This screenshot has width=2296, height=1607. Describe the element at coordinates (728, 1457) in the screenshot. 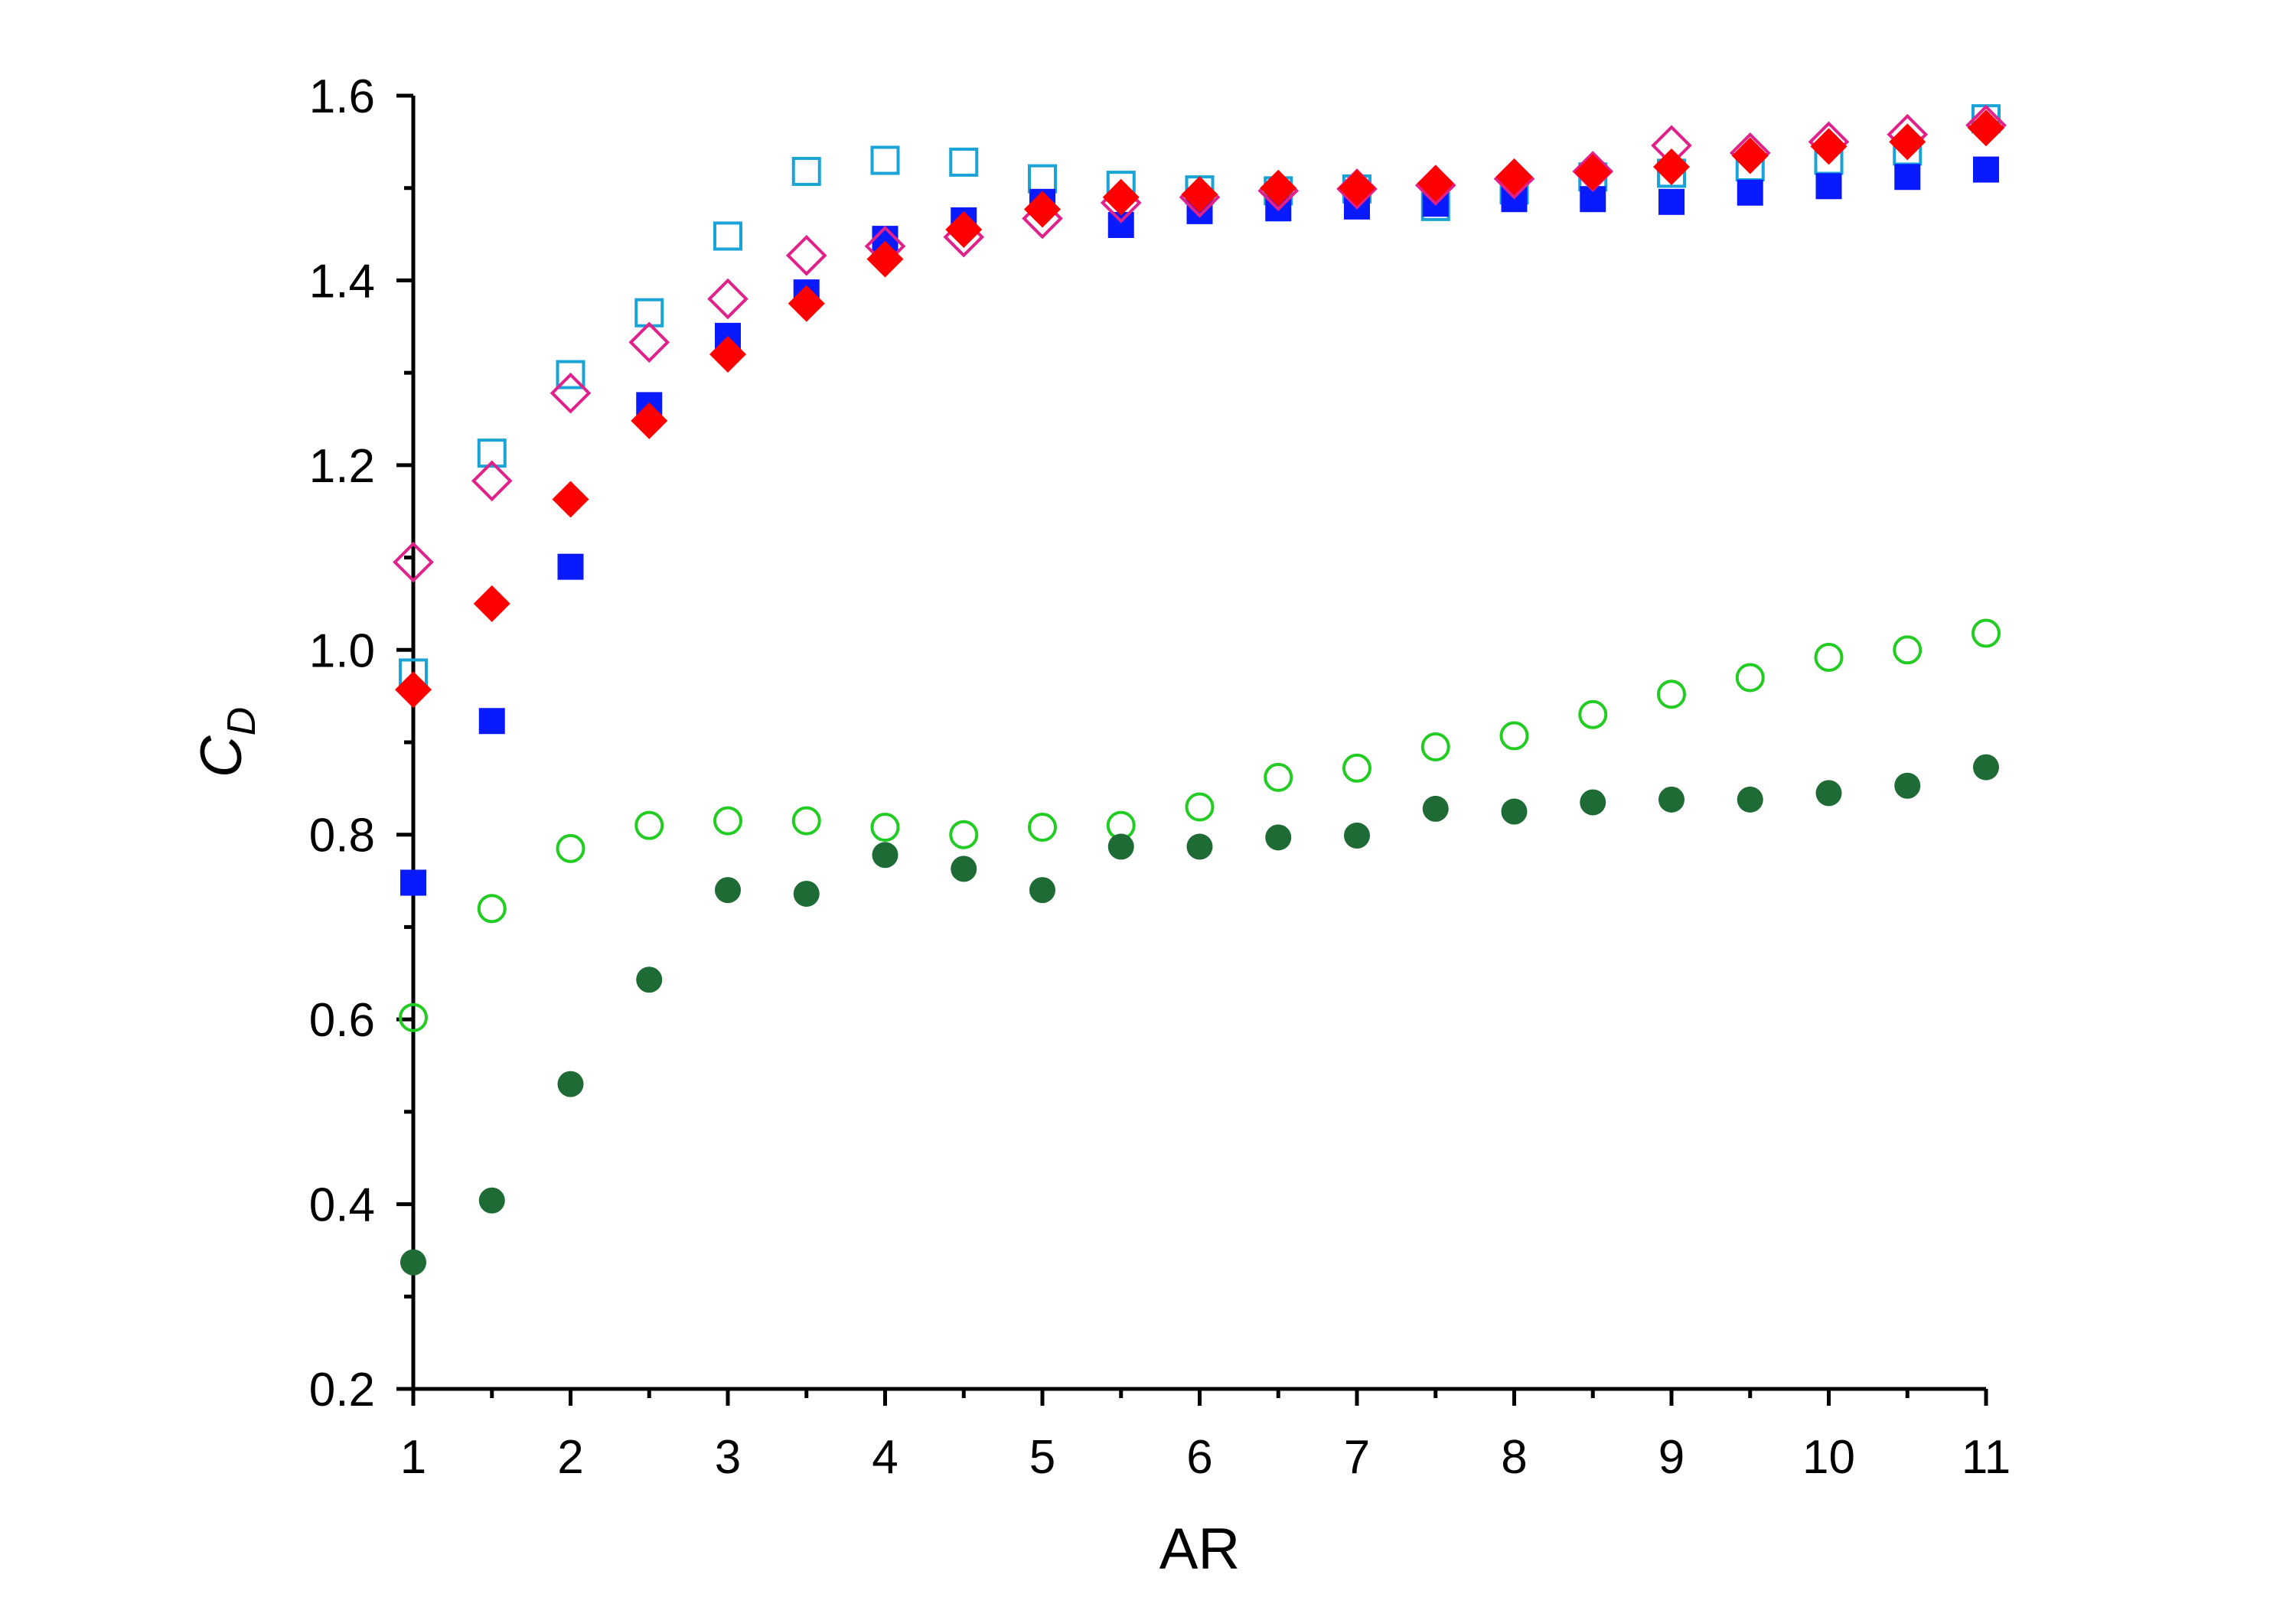

I see `x-tick-label: 3` at that location.